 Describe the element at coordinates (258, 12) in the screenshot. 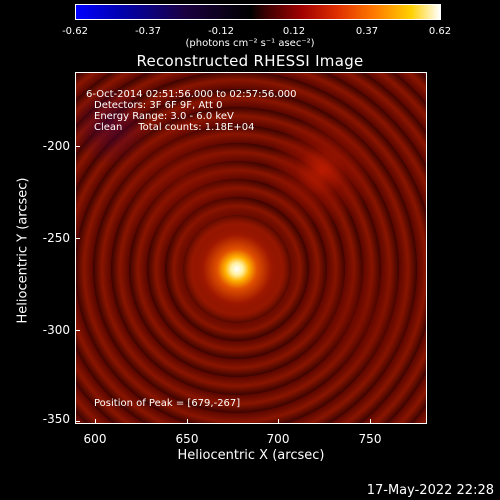

I see `colorbar` at that location.